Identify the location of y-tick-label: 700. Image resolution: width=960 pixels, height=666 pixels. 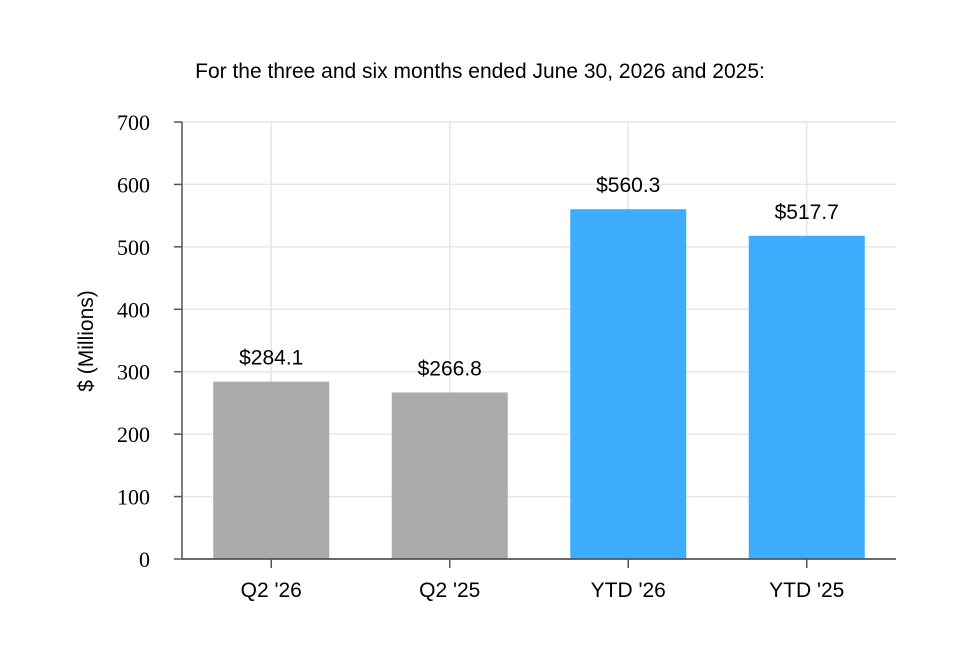
(133, 122).